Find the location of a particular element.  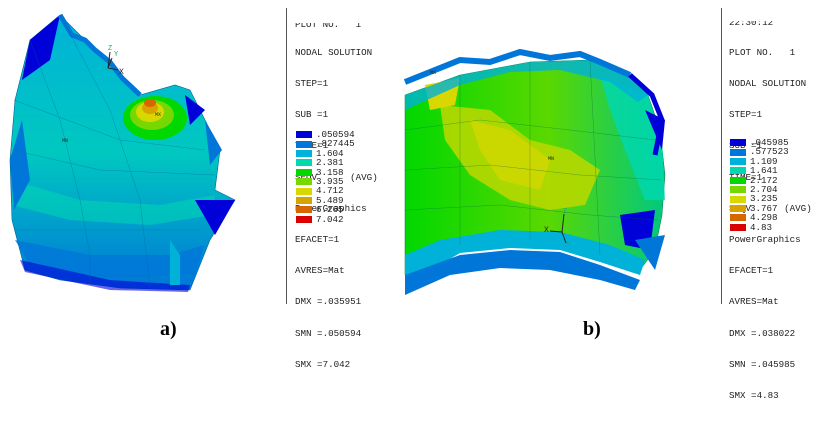

separator-a is located at coordinates (286, 156).